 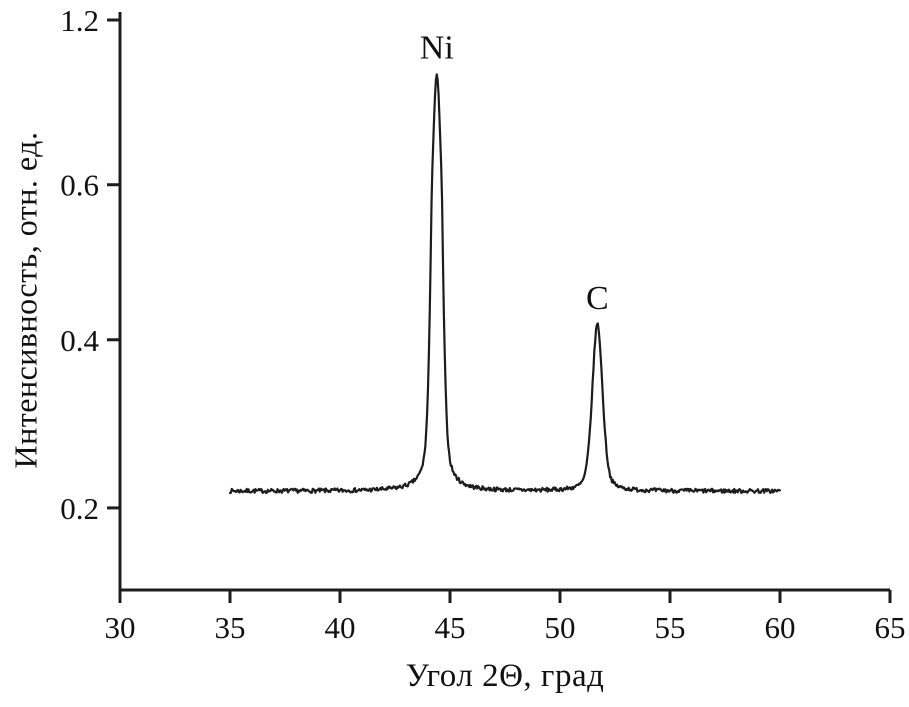 What do you see at coordinates (120, 627) in the screenshot?
I see `x-tick-label: 30` at bounding box center [120, 627].